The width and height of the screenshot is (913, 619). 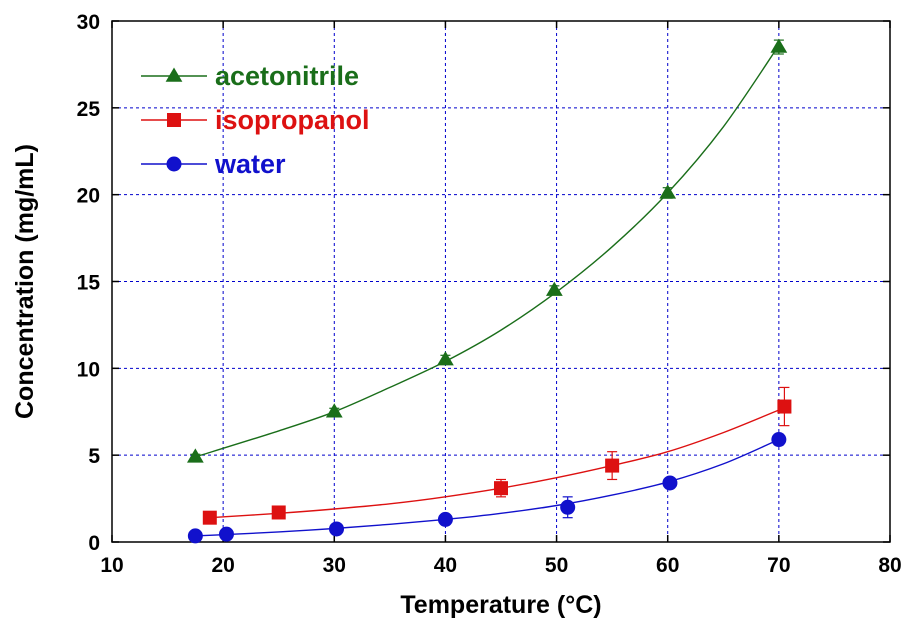 I want to click on y-tick-label: 0, so click(x=94, y=543).